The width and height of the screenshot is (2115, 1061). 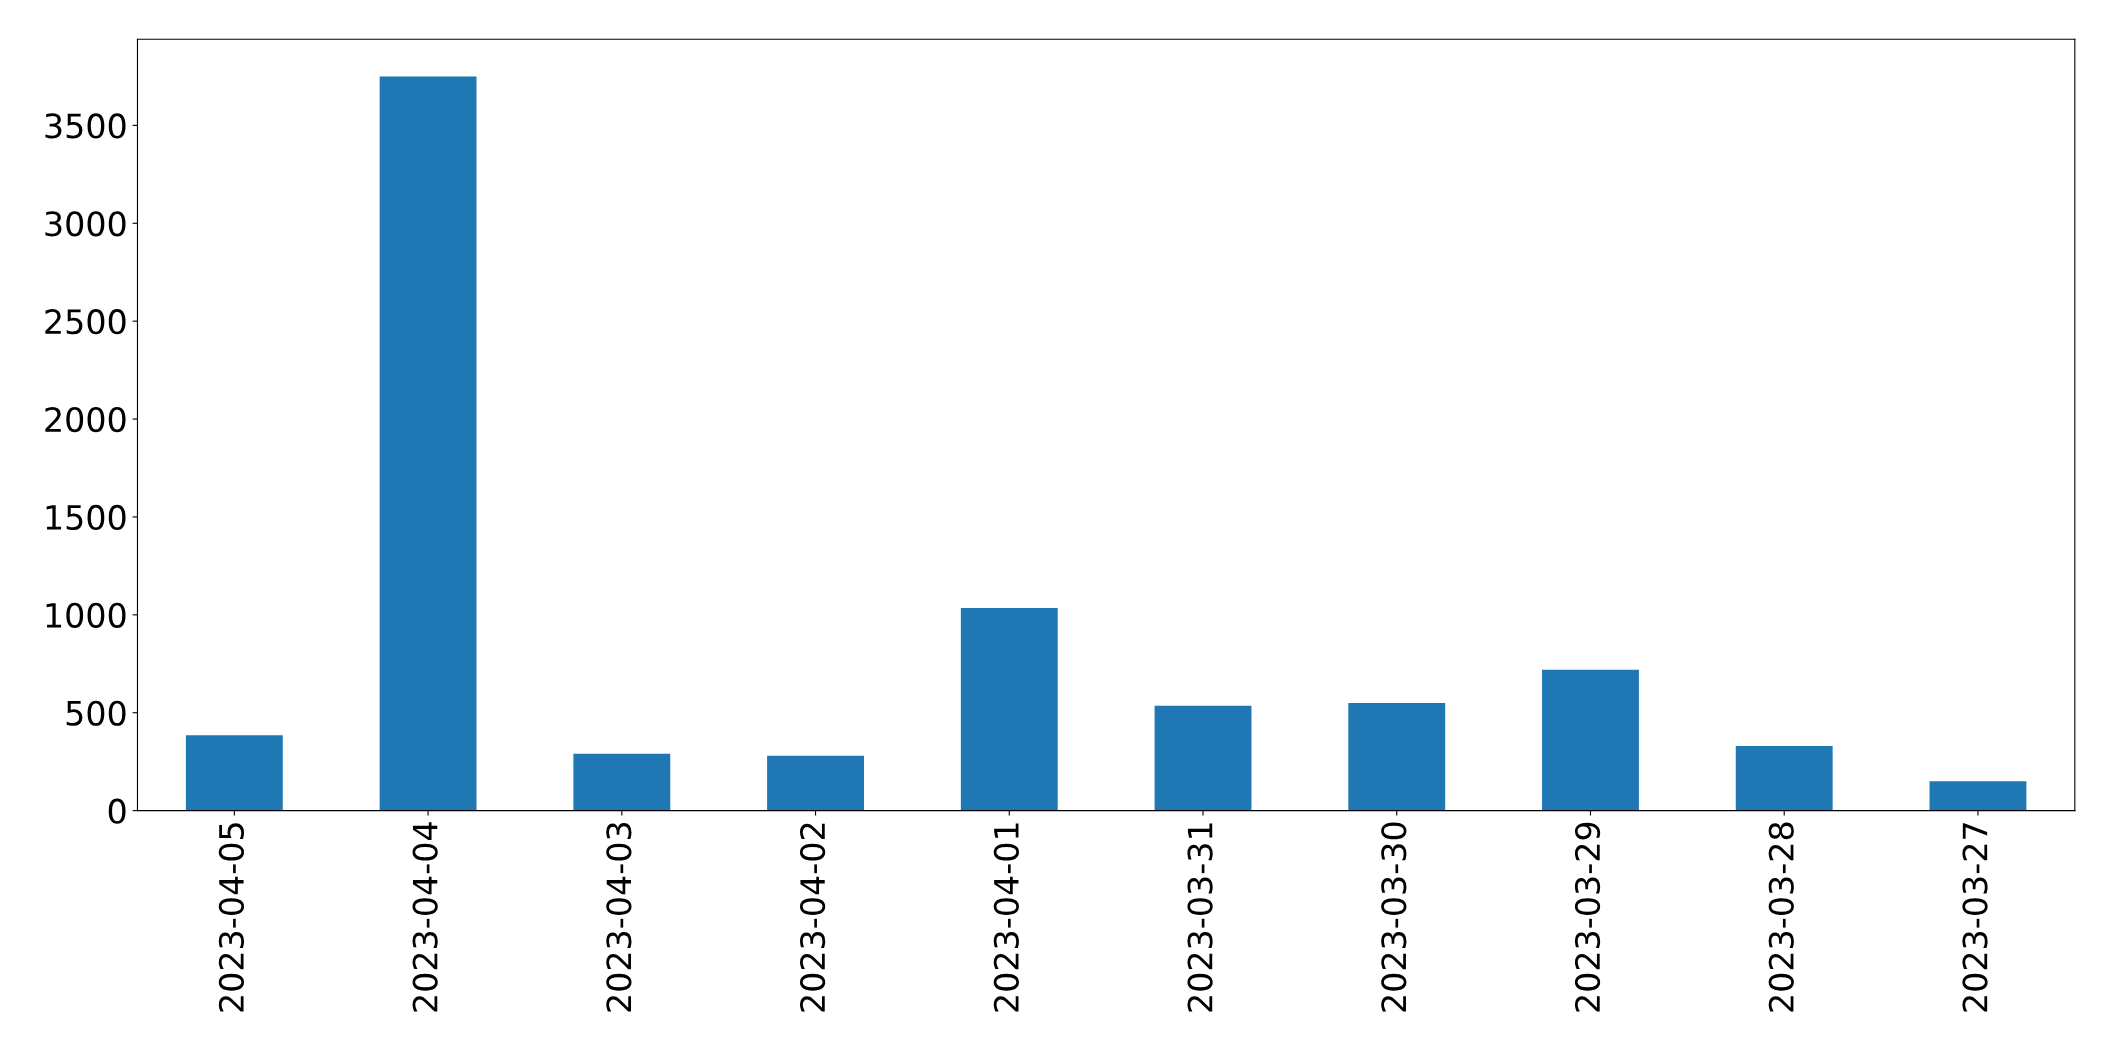 What do you see at coordinates (1975, 917) in the screenshot?
I see `x-tick-label: 2023-03-27` at bounding box center [1975, 917].